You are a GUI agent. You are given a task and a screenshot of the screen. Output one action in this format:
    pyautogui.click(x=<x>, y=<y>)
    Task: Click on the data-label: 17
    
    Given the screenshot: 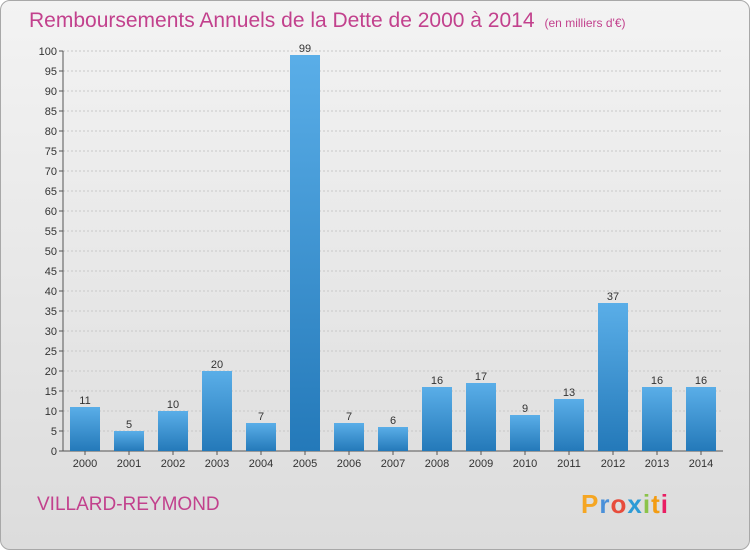 What is the action you would take?
    pyautogui.click(x=481, y=377)
    